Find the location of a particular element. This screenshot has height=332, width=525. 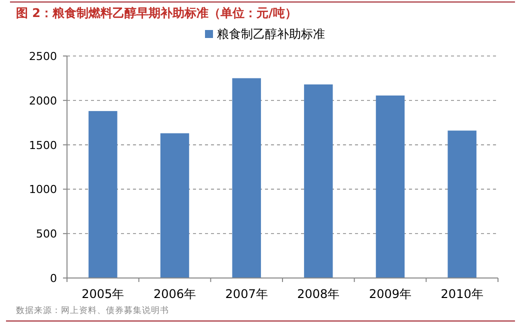

y-tick-label: 1000 is located at coordinates (43, 189).